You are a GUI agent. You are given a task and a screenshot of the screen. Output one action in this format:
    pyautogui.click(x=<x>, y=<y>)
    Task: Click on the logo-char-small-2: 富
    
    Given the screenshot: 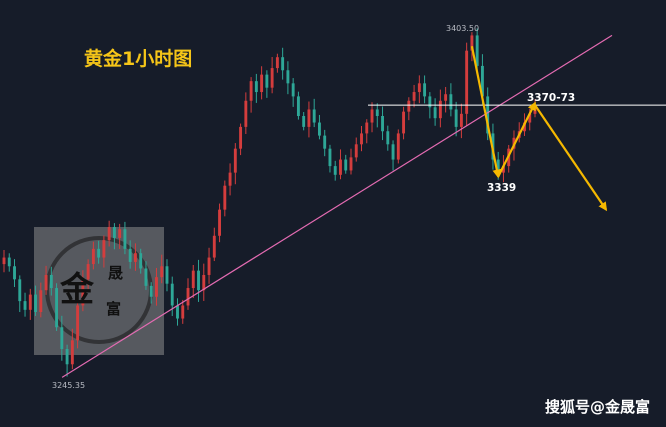 What is the action you would take?
    pyautogui.click(x=114, y=309)
    